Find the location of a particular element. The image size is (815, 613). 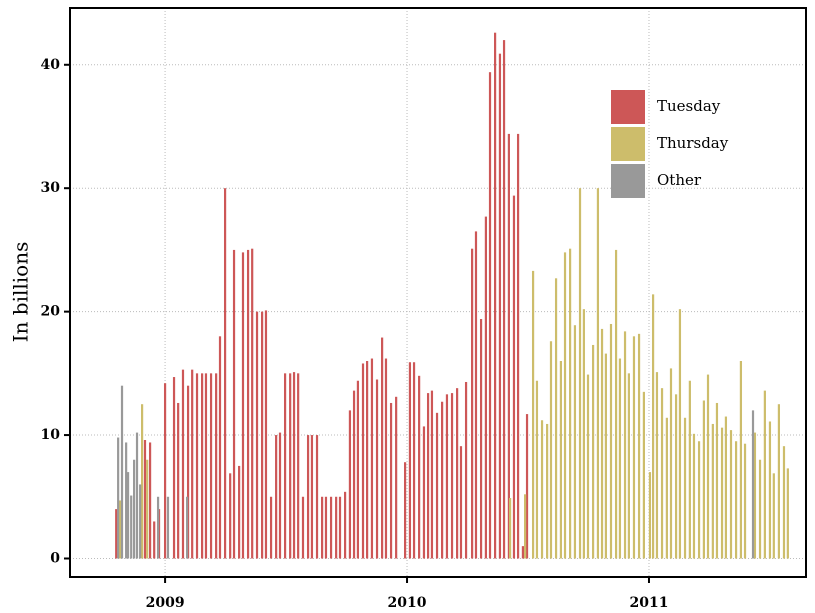

y-axis-label: In billions is located at coordinates (21, 292).